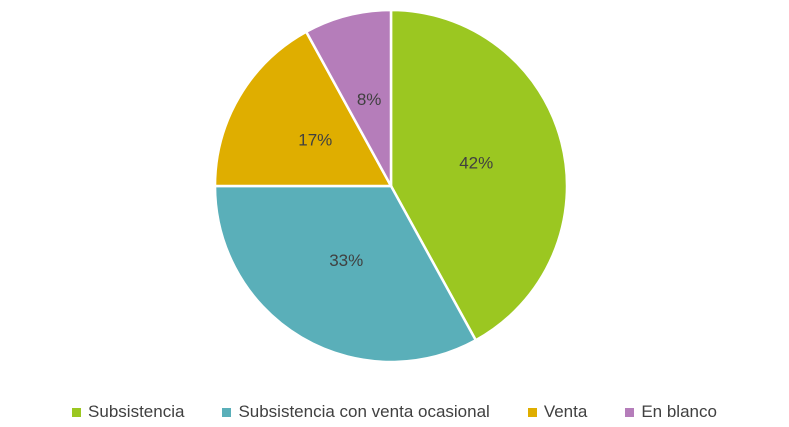  What do you see at coordinates (476, 163) in the screenshot?
I see `data-label: 42%` at bounding box center [476, 163].